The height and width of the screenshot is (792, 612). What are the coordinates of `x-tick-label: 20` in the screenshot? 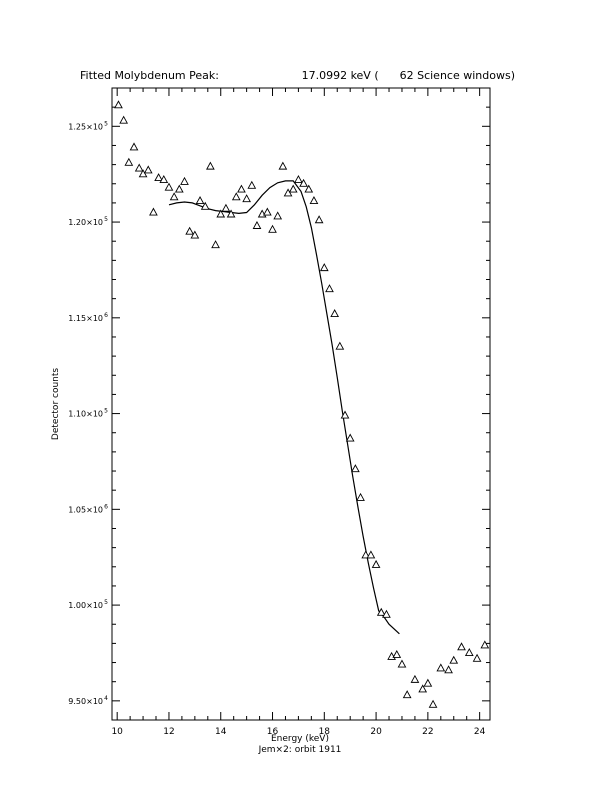 It's located at (376, 732).